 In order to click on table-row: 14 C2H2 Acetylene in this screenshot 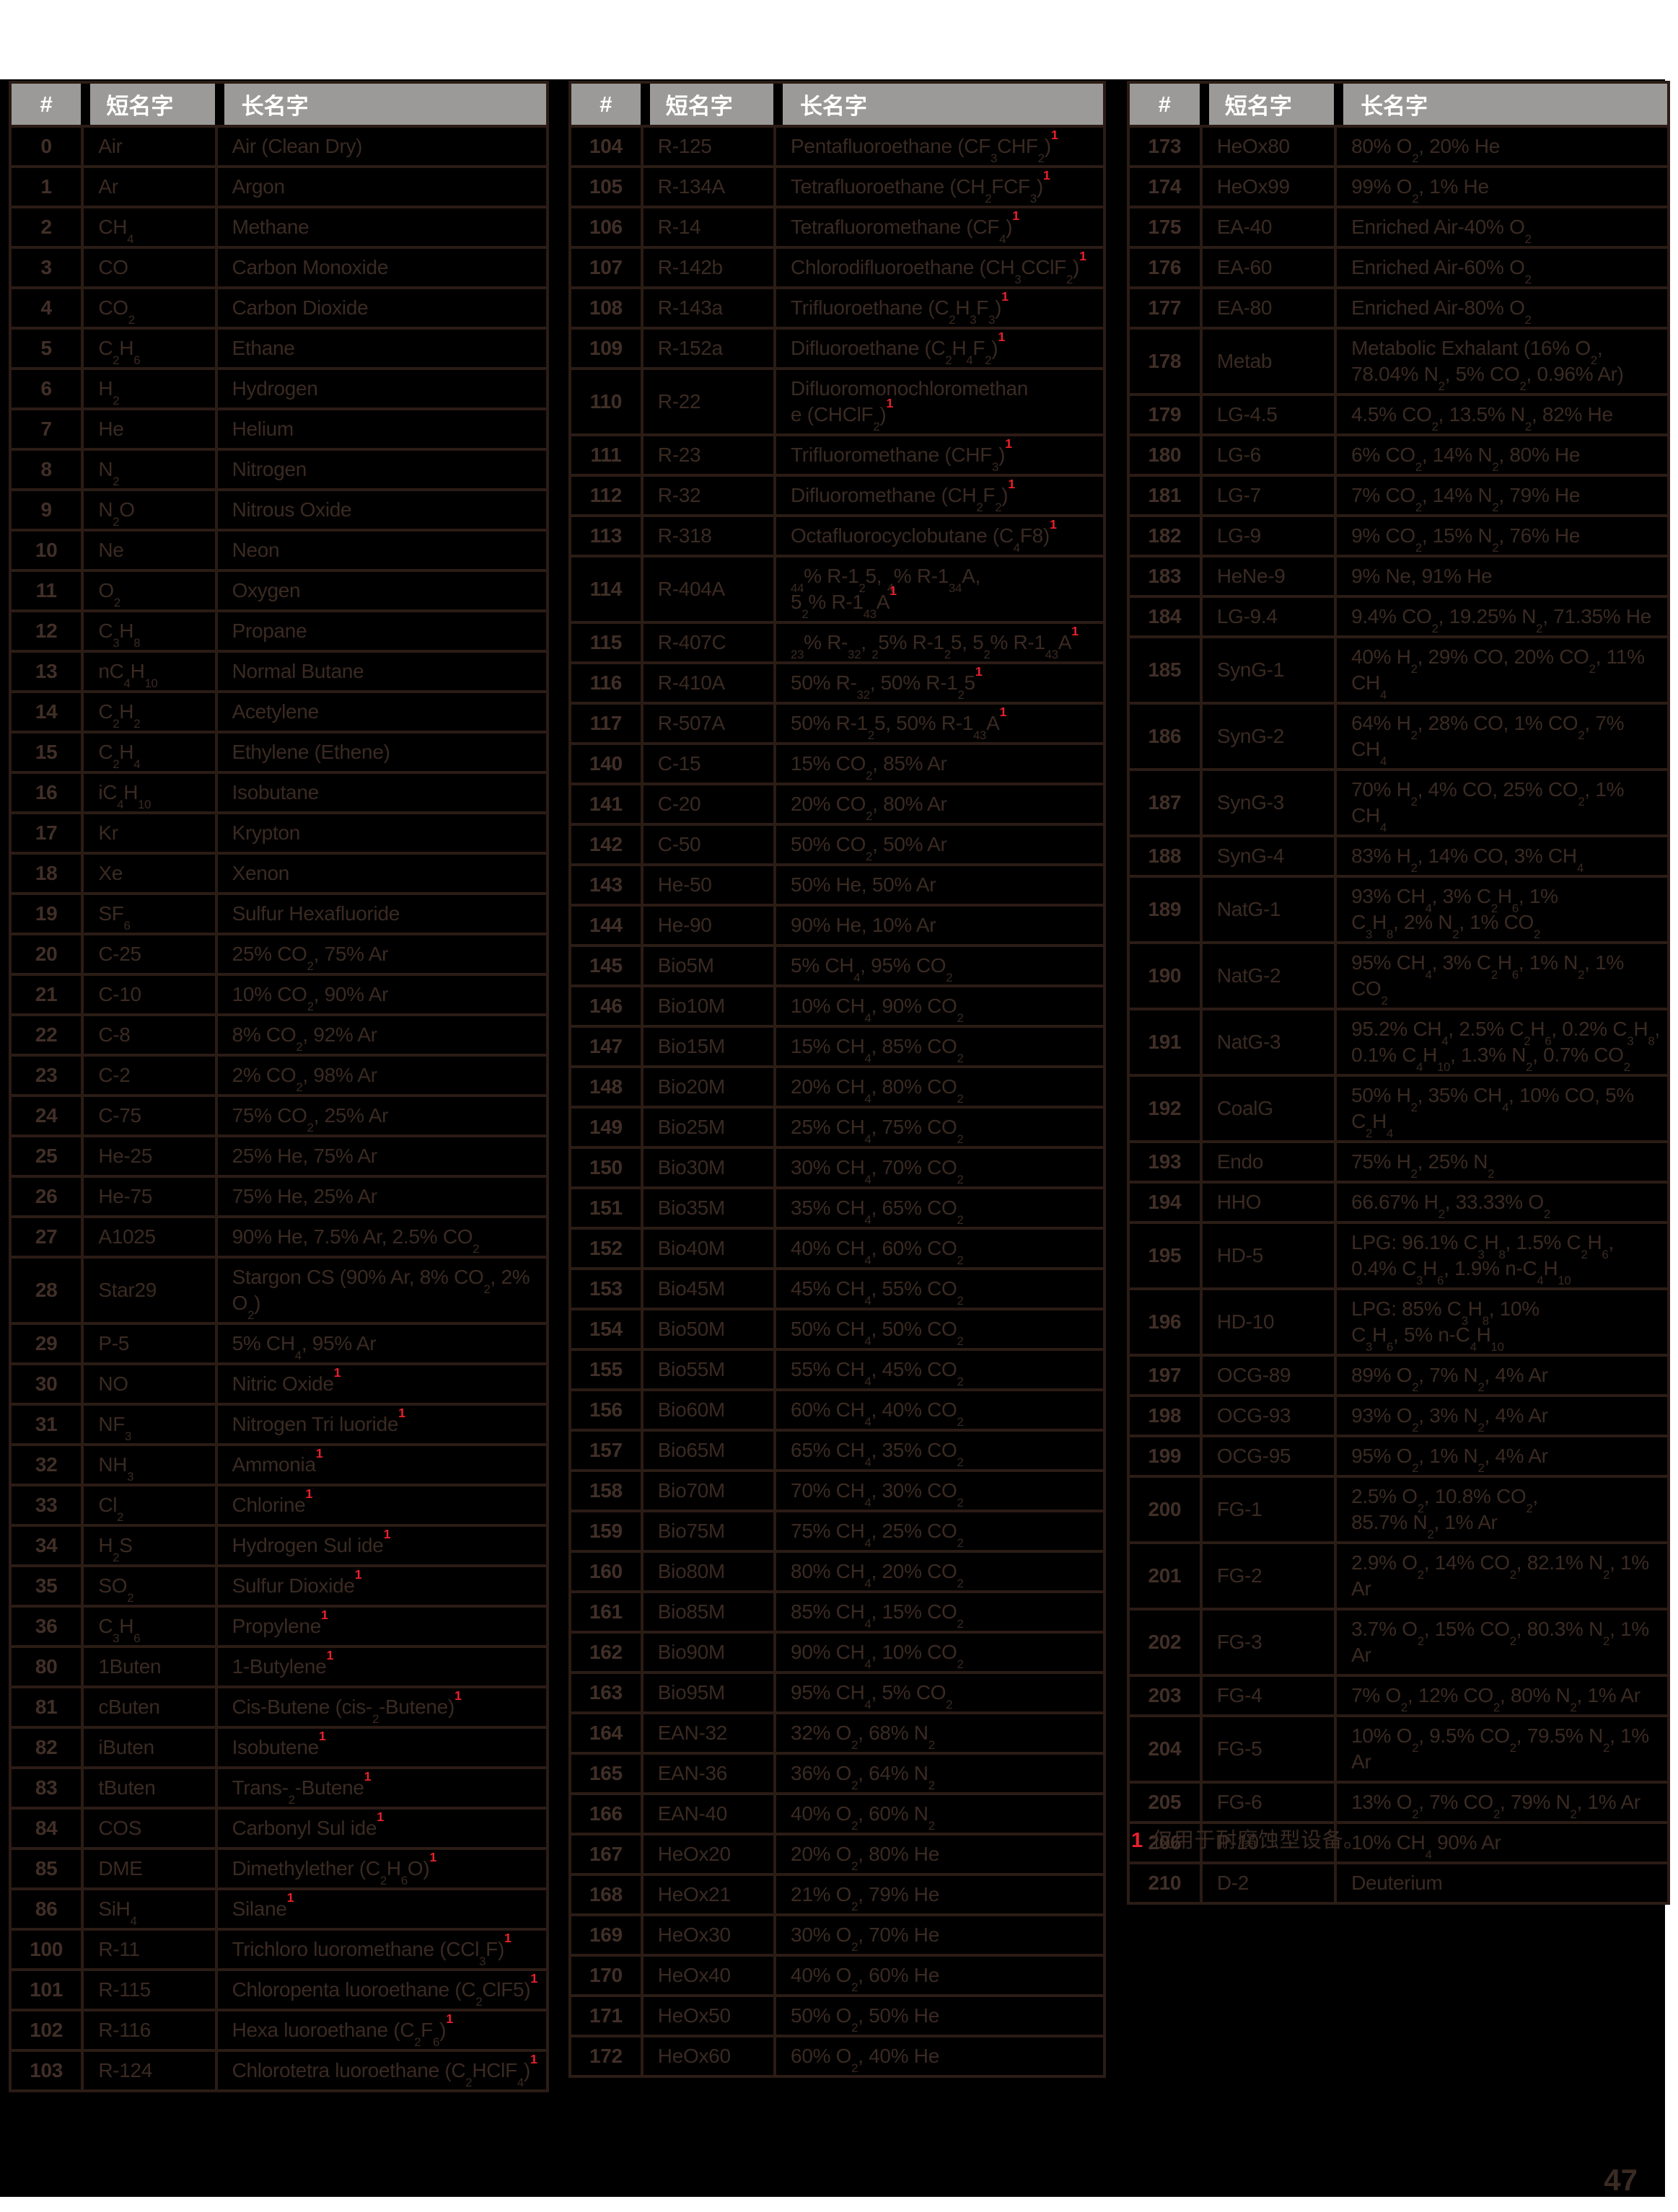, I will do `click(279, 710)`.